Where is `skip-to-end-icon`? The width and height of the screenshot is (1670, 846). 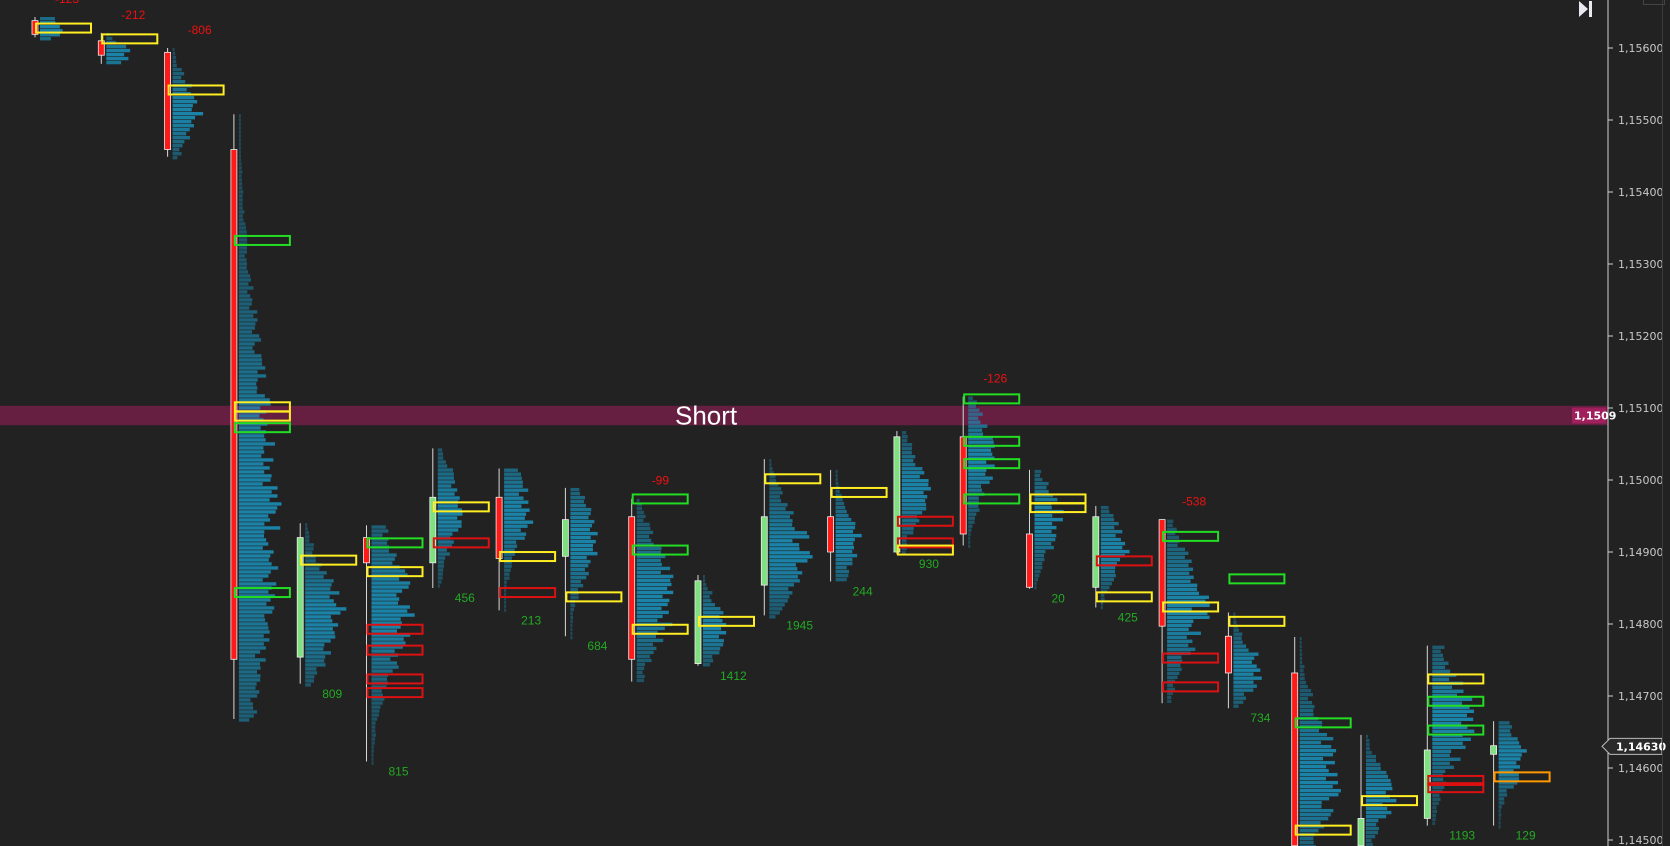
skip-to-end-icon is located at coordinates (1586, 9).